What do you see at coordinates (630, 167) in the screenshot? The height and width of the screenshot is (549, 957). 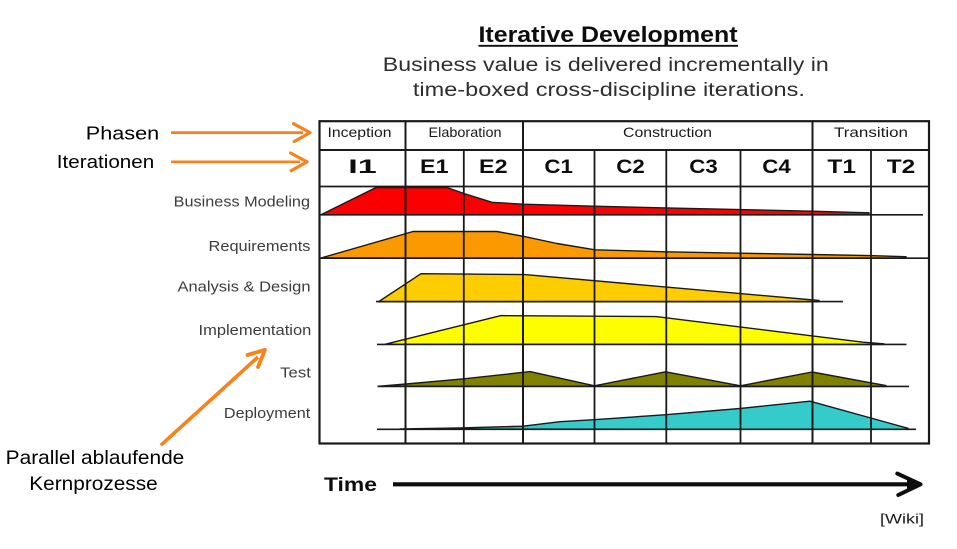 I see `svg-text: C2` at bounding box center [630, 167].